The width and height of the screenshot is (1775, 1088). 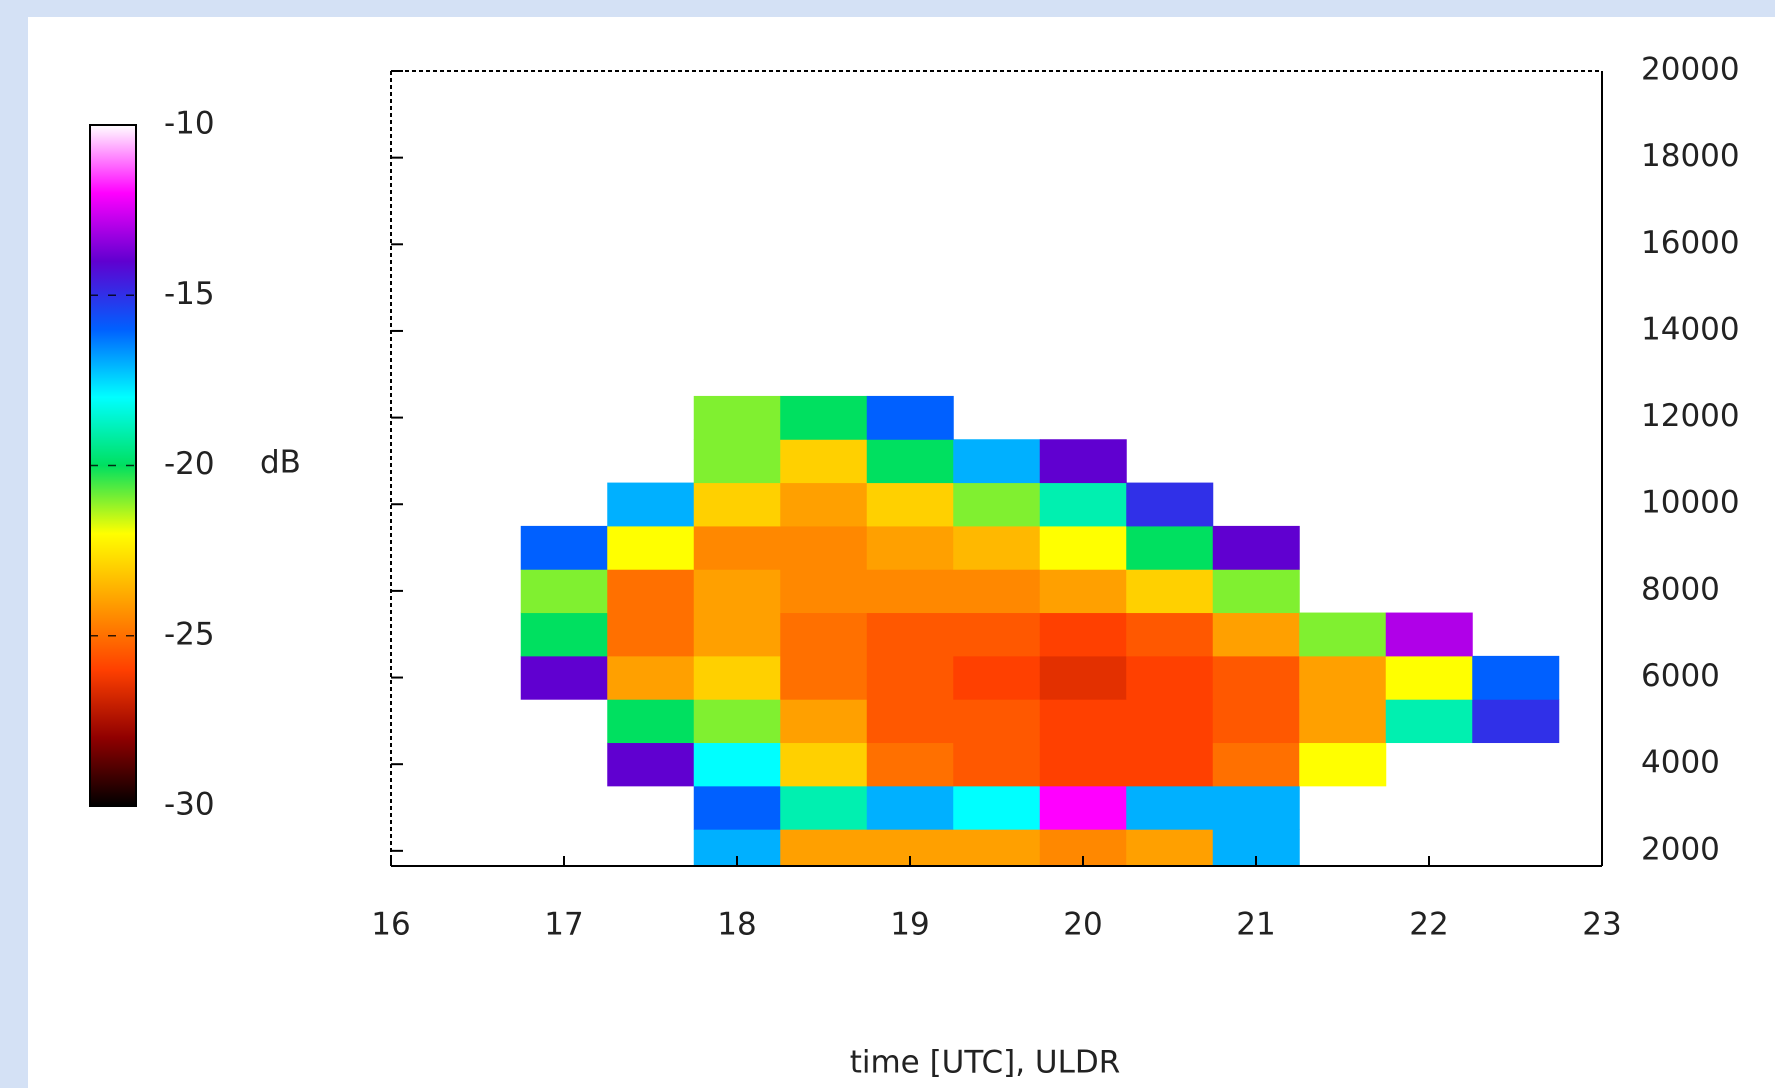 I want to click on y-tick-label: 14000, so click(x=1690, y=329).